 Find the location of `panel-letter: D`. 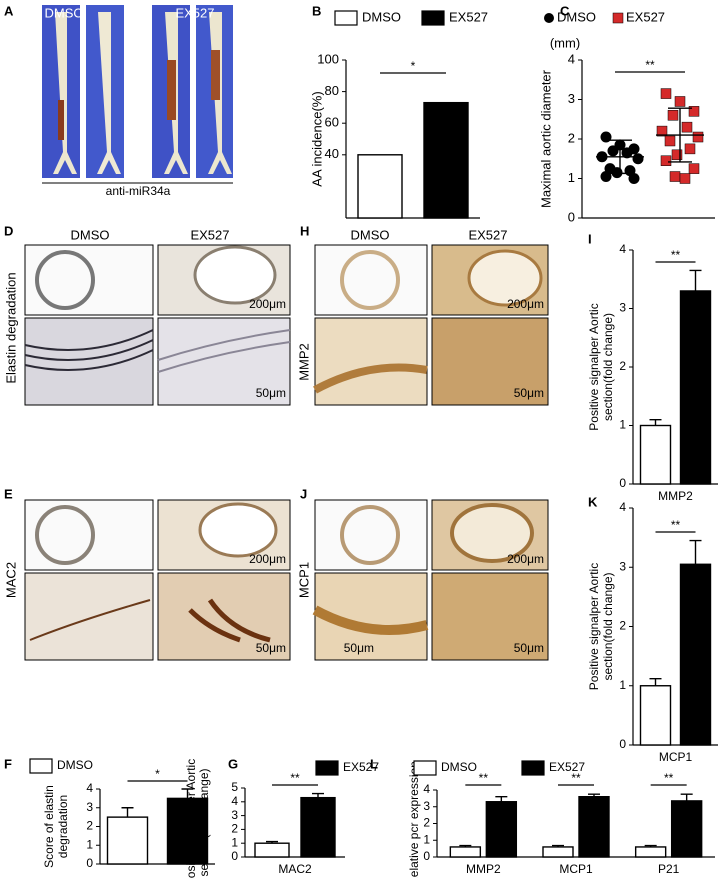

panel-letter: D is located at coordinates (8, 230).